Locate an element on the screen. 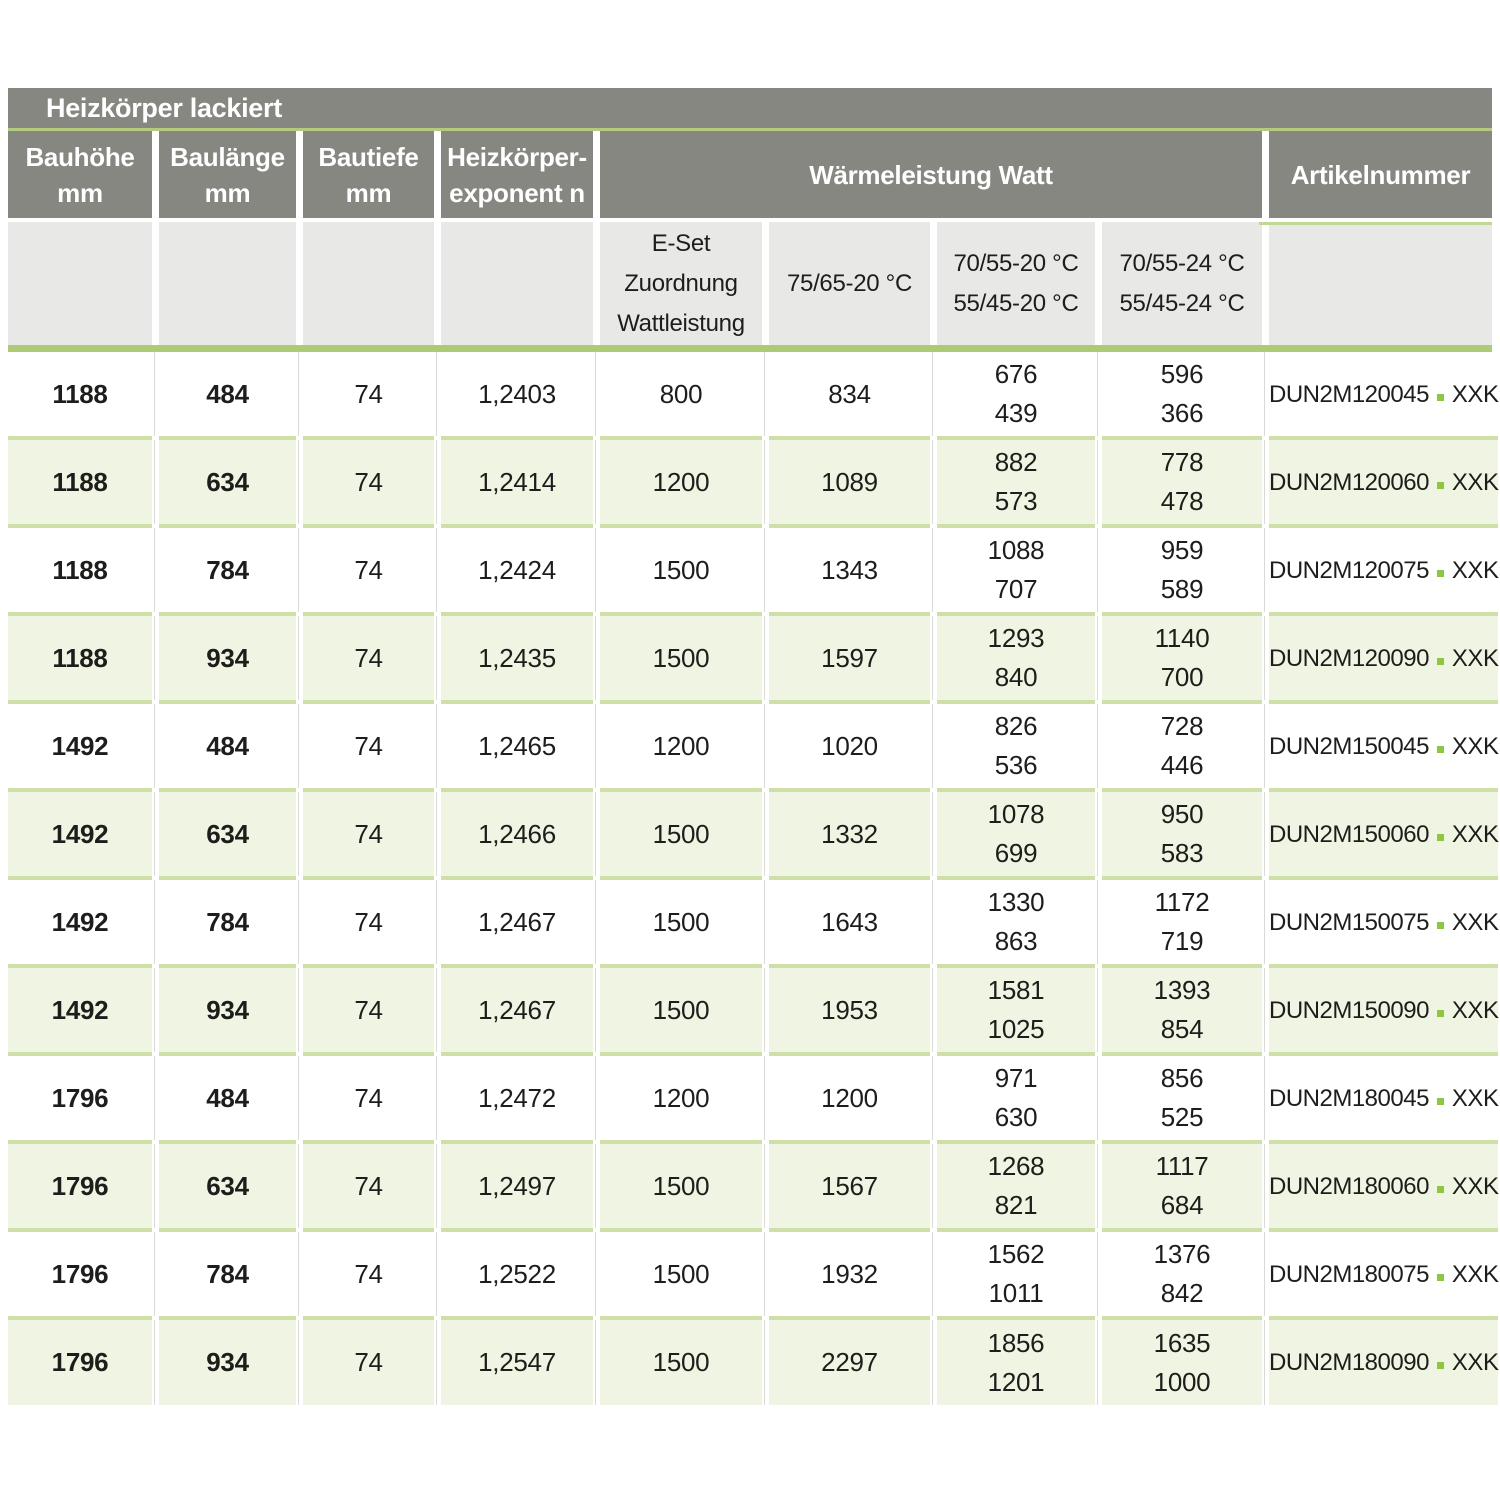 This screenshot has height=1500, width=1500. artikelnummer-text: DUN2M150075 XXK is located at coordinates (1384, 922).